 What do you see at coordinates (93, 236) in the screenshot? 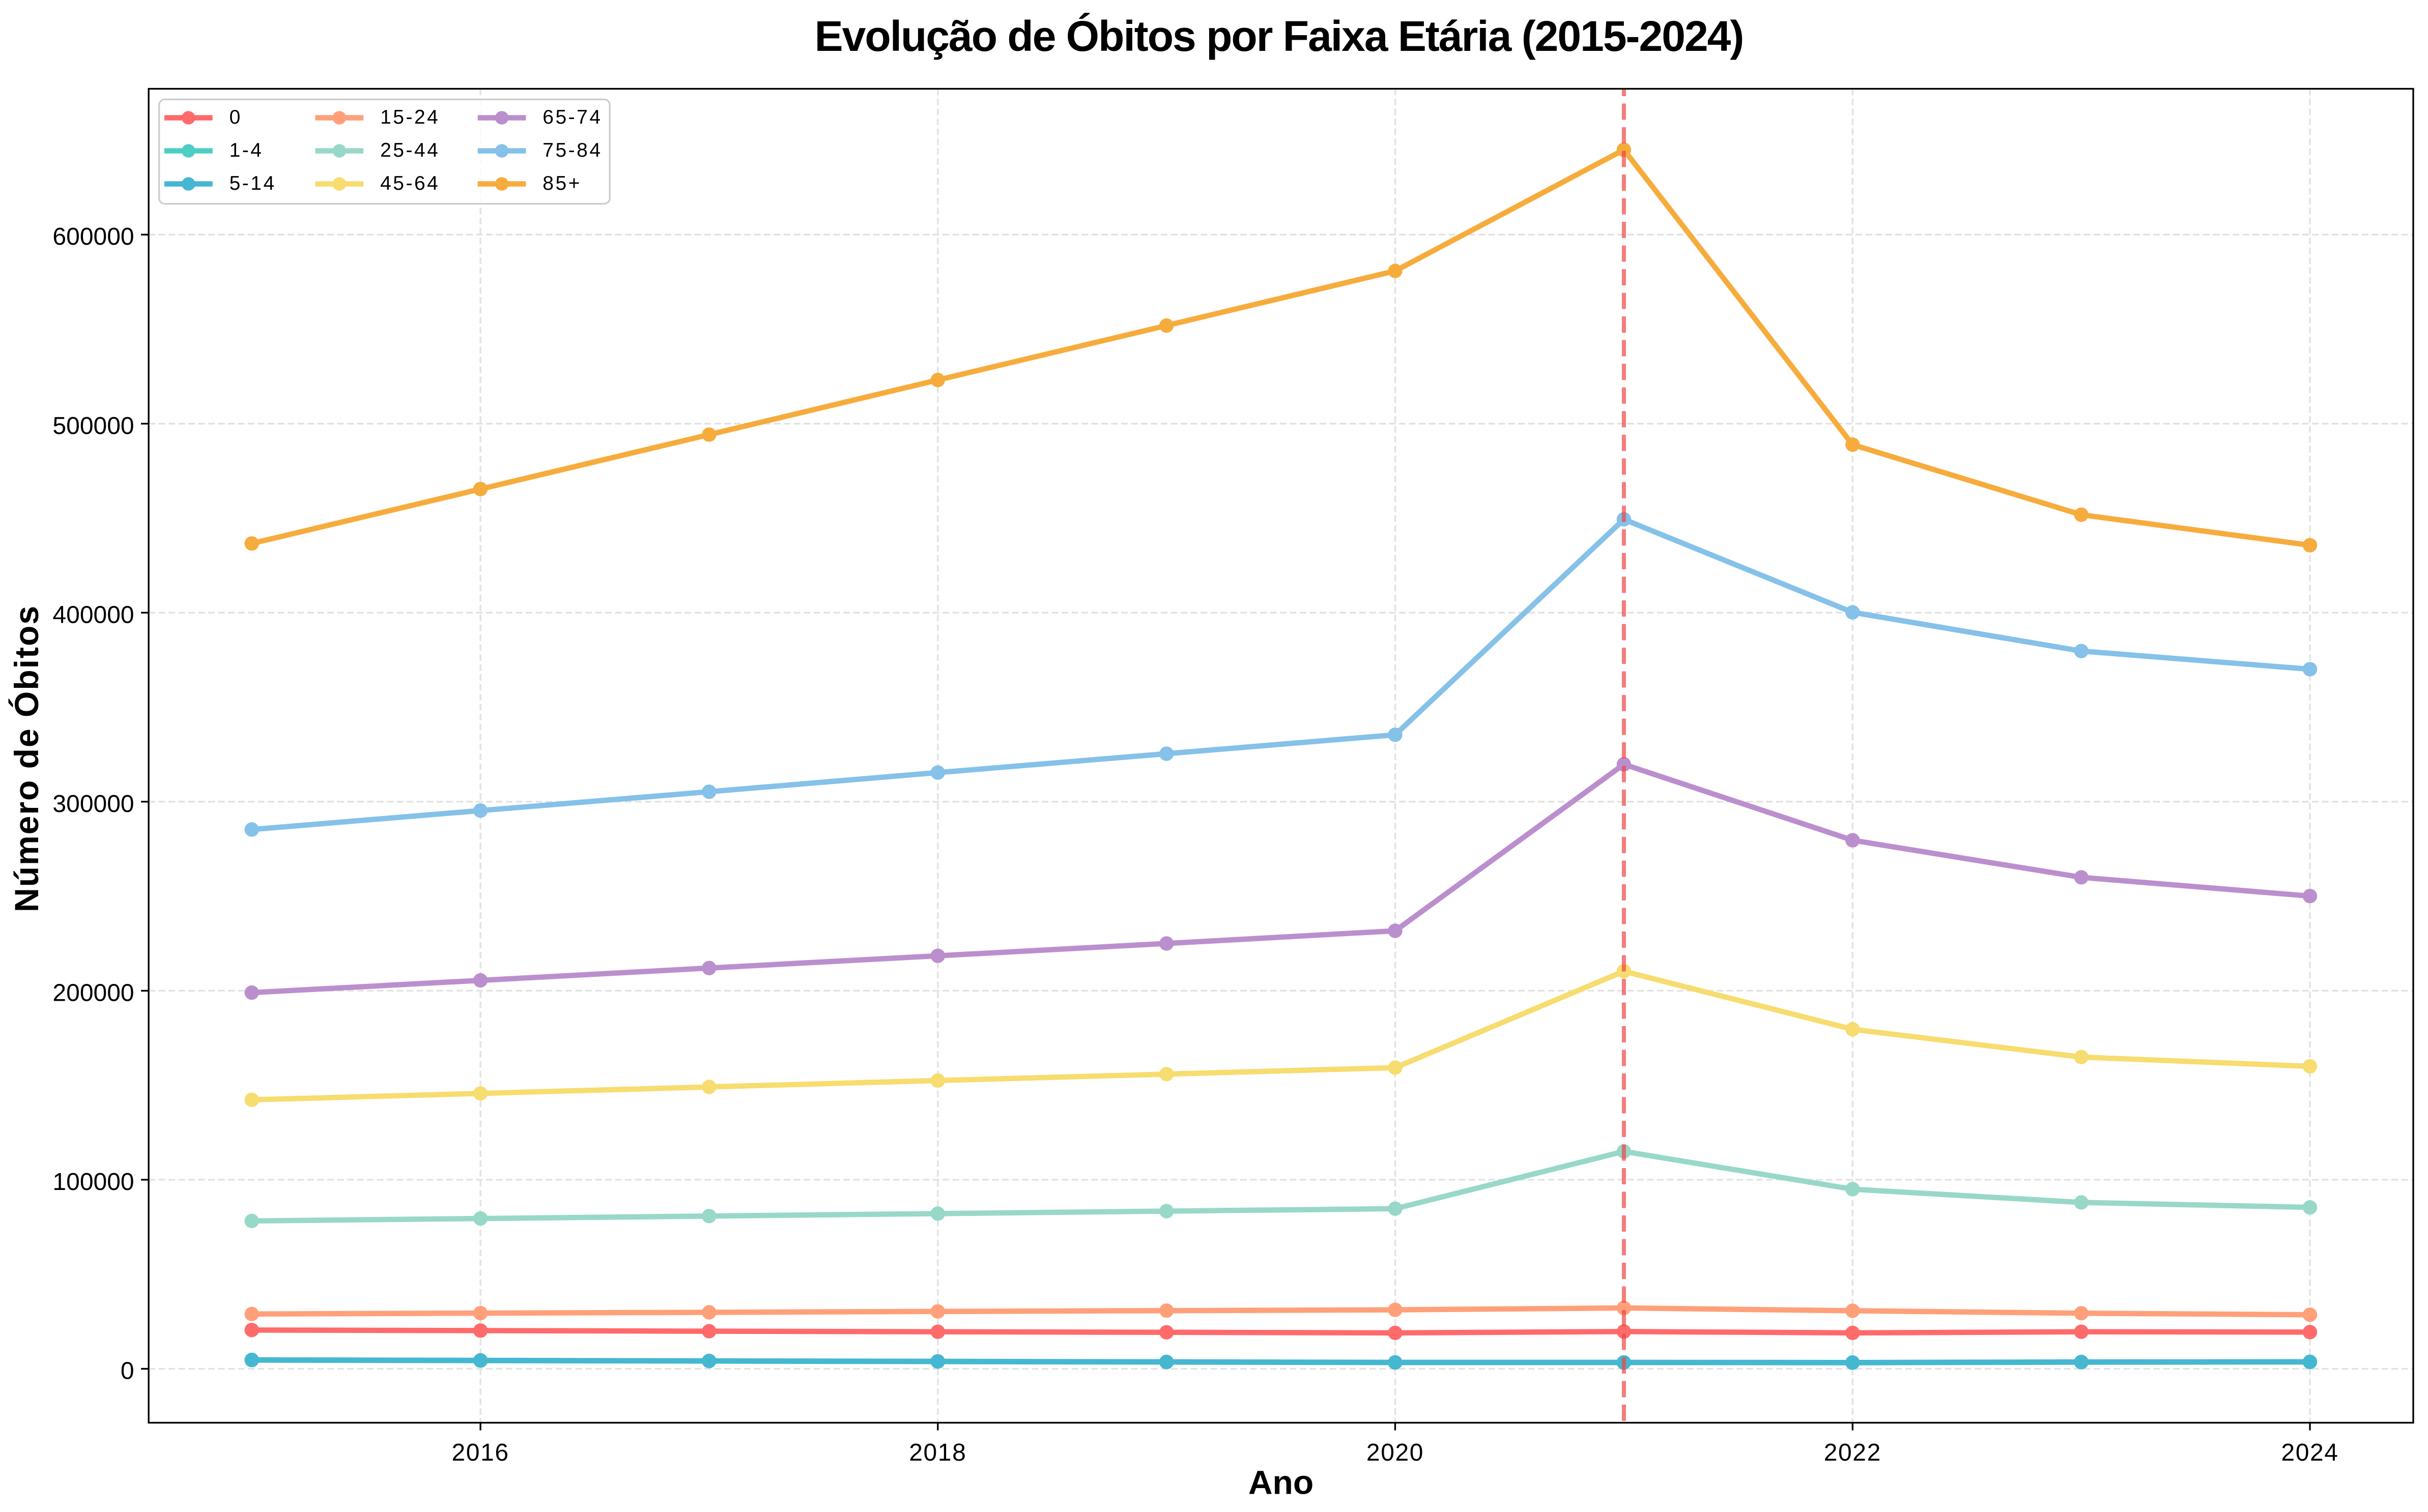
I see `svg-text: 600000` at bounding box center [93, 236].